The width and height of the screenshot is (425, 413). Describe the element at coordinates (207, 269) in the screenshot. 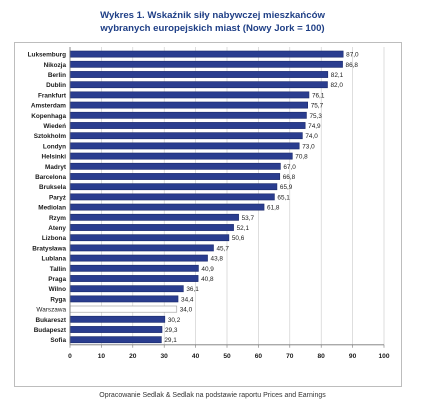

I see `value-label: 40,9` at that location.